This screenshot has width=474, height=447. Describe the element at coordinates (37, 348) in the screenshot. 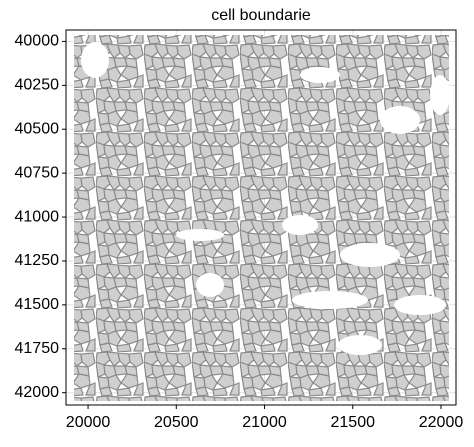

I see `y-tick-label: 41750` at that location.